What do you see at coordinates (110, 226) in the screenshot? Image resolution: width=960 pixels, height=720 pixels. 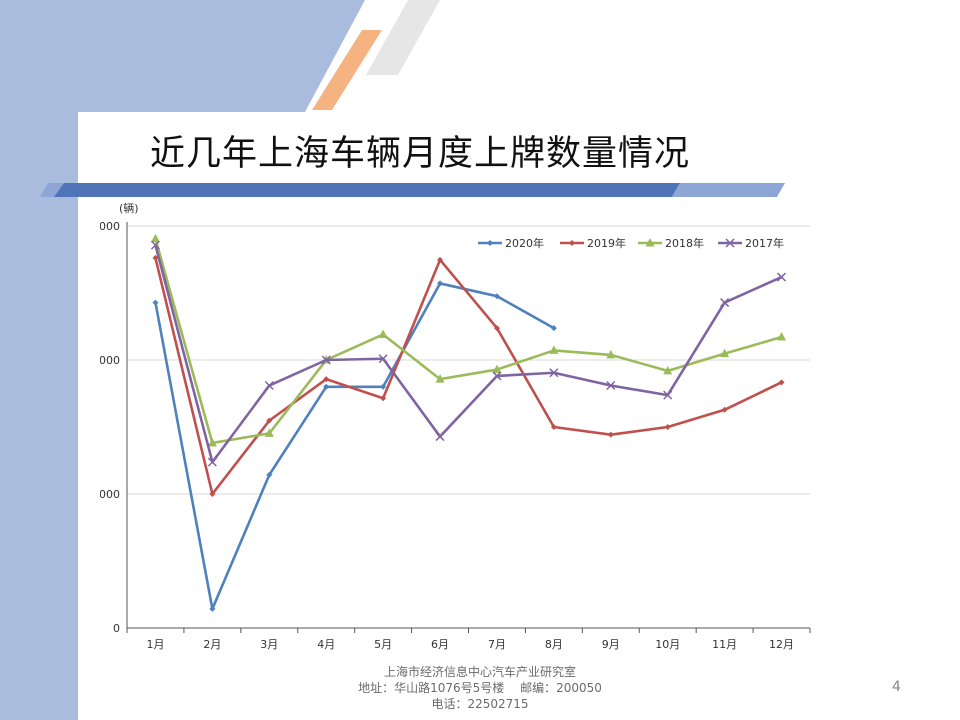 I see `y-tick-label: 63000` at bounding box center [110, 226].